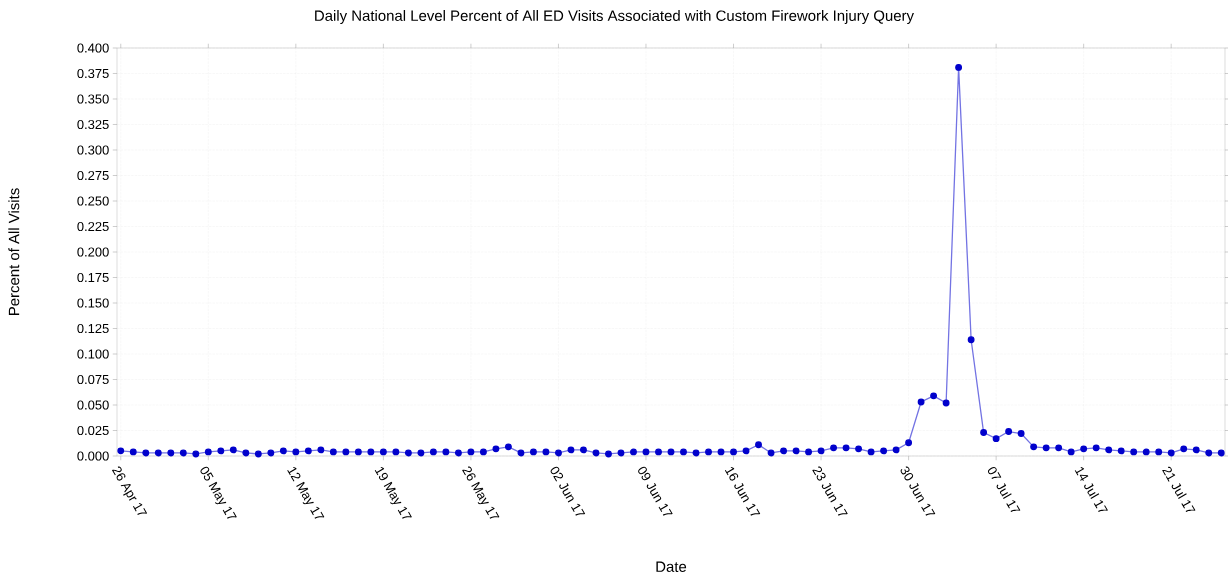  What do you see at coordinates (93, 379) in the screenshot?
I see `y-tick-label: 0.075` at bounding box center [93, 379].